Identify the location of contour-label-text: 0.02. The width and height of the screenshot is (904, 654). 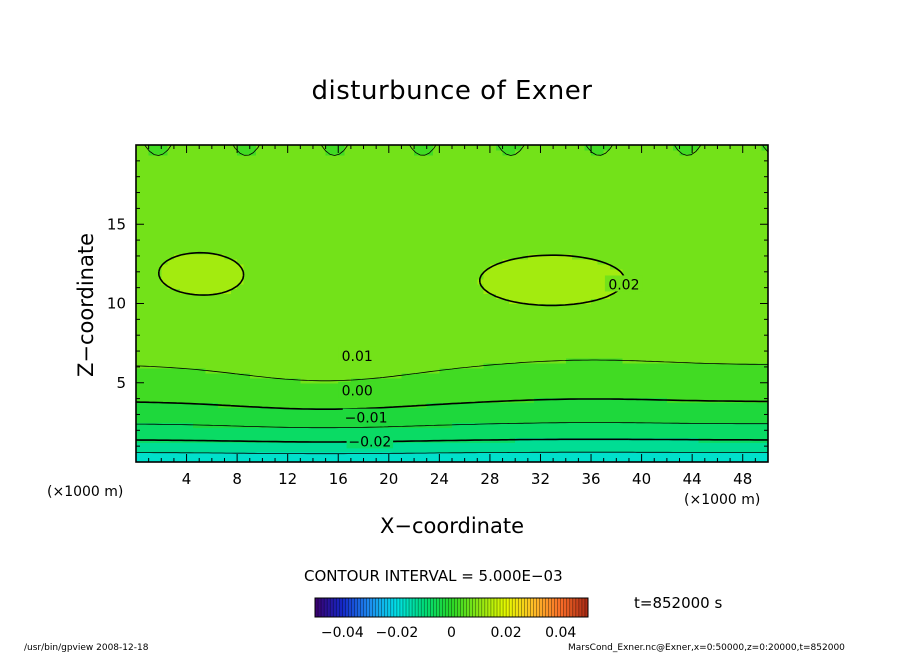
(623, 285).